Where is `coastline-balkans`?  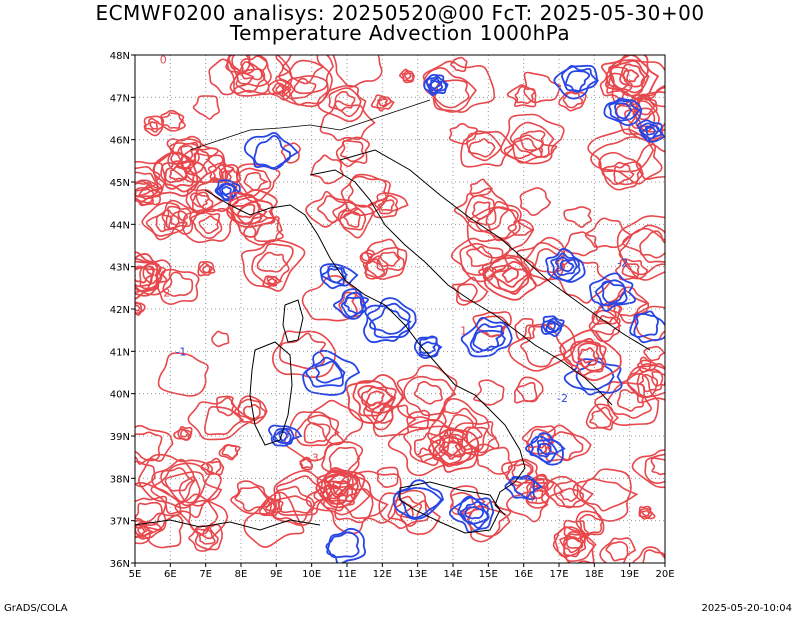
coastline-balkans is located at coordinates (495, 250).